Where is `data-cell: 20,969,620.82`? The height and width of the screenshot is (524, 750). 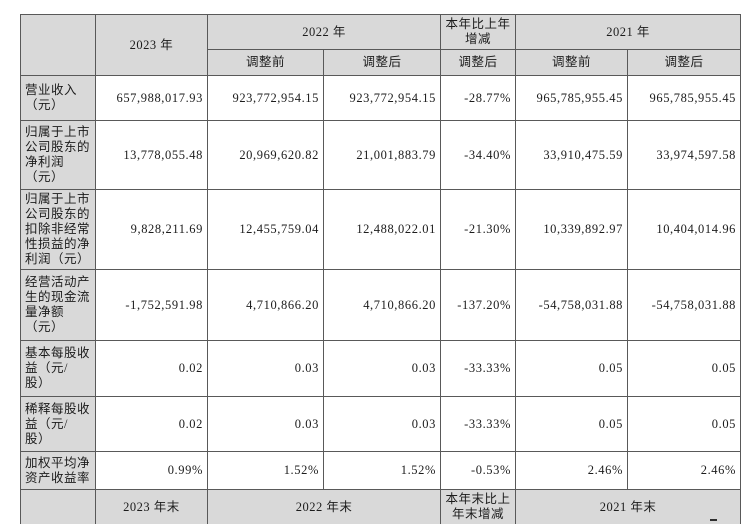
data-cell: 20,969,620.82 is located at coordinates (265, 155).